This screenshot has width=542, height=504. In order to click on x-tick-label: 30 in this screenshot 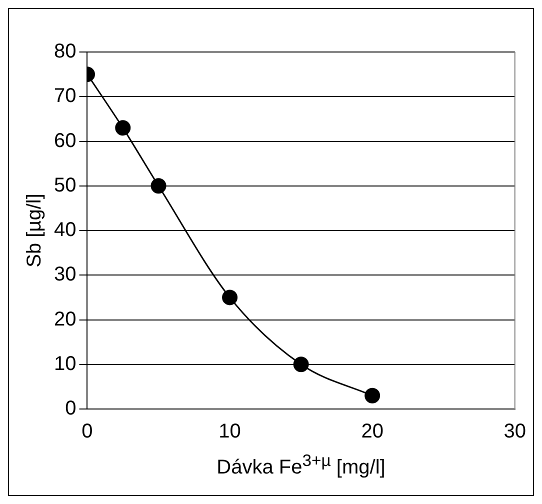, I will do `click(515, 431)`.